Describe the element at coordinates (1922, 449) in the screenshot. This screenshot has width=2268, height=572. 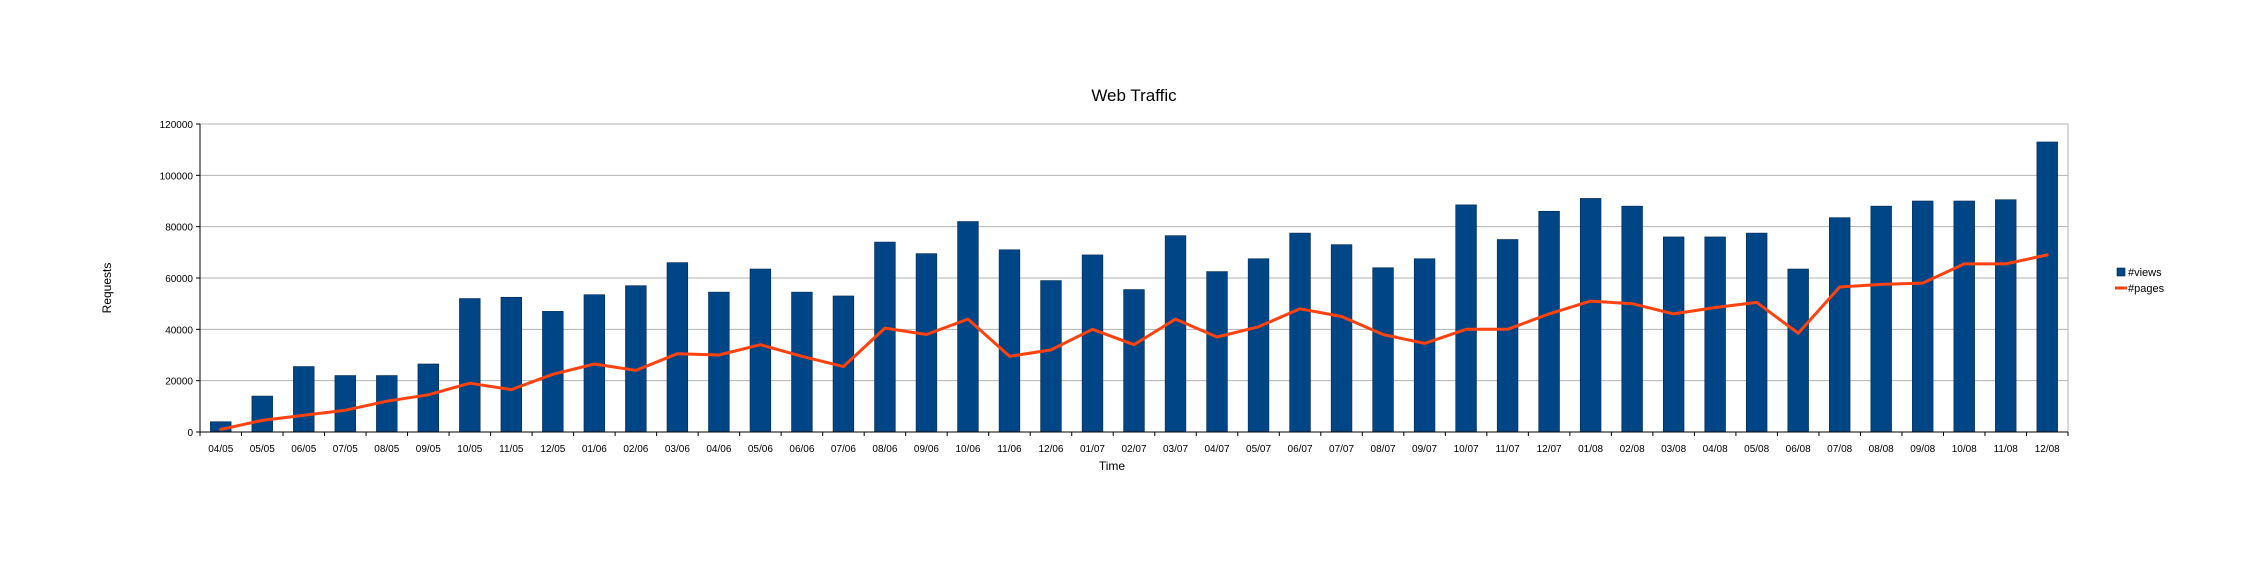
I see `x-tick-label: 09/08` at that location.